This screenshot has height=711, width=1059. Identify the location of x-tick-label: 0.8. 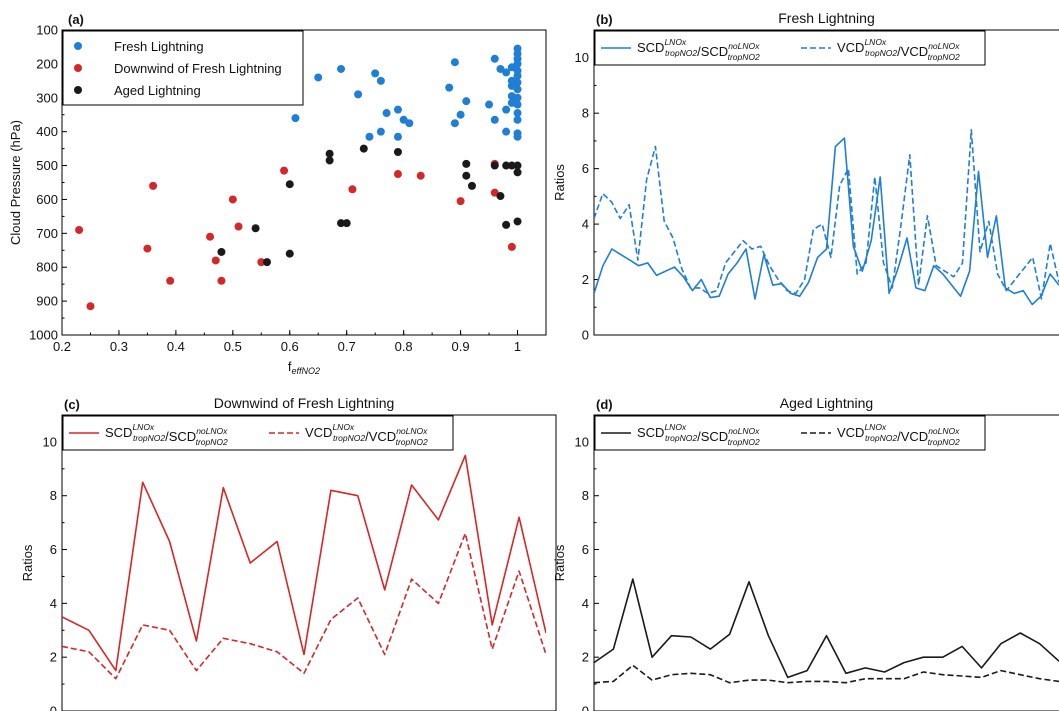
(404, 346).